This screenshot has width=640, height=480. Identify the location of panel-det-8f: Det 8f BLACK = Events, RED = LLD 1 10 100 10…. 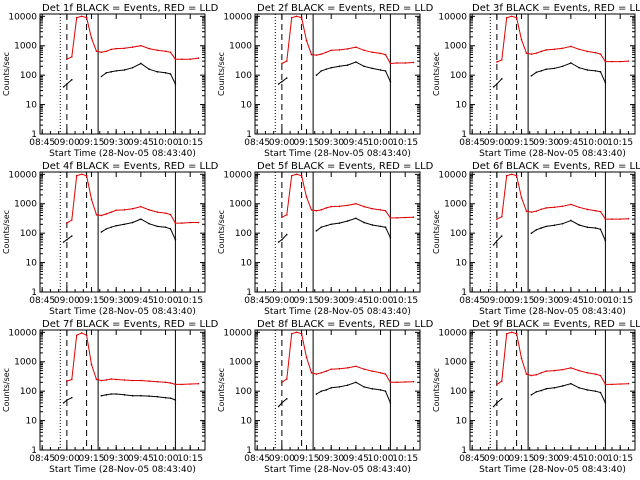
(325, 397).